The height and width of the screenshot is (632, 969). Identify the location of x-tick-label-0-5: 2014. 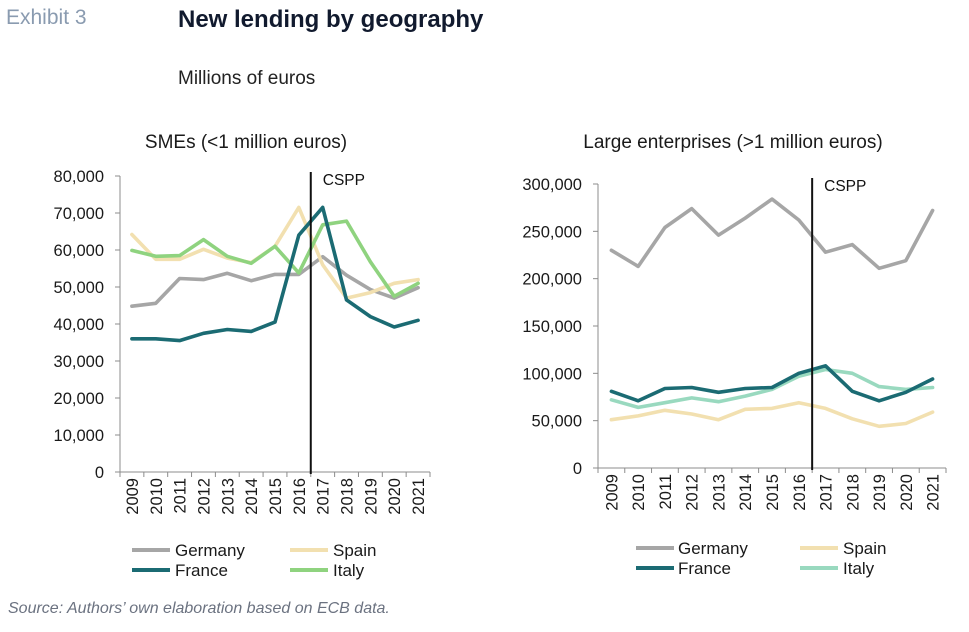
(252, 496).